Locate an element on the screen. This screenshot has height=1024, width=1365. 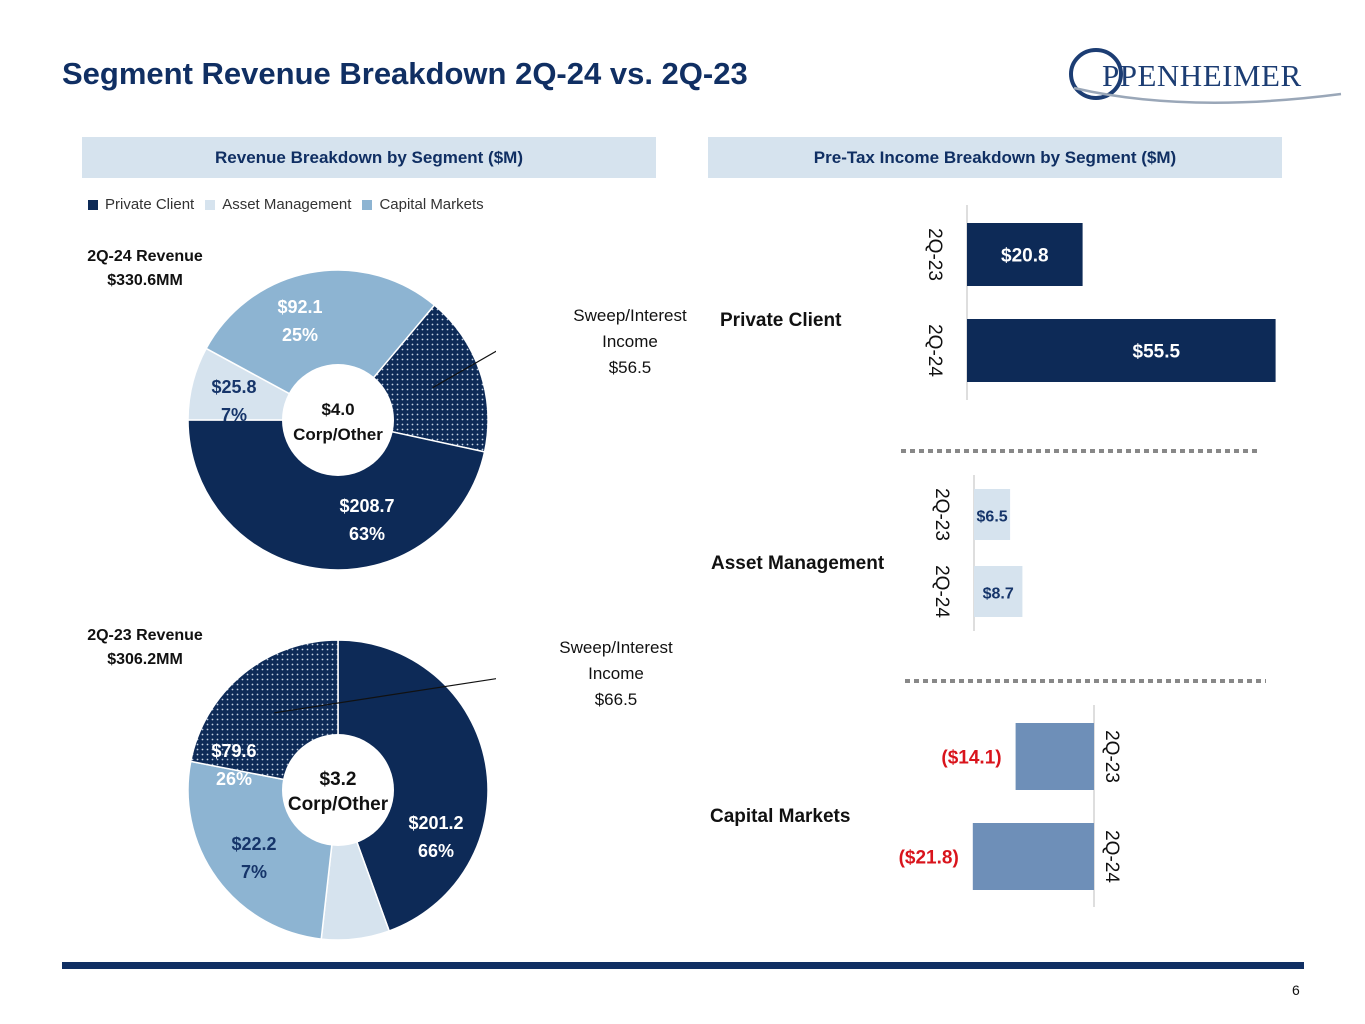
slice-pct-label: 66% is located at coordinates (436, 851).